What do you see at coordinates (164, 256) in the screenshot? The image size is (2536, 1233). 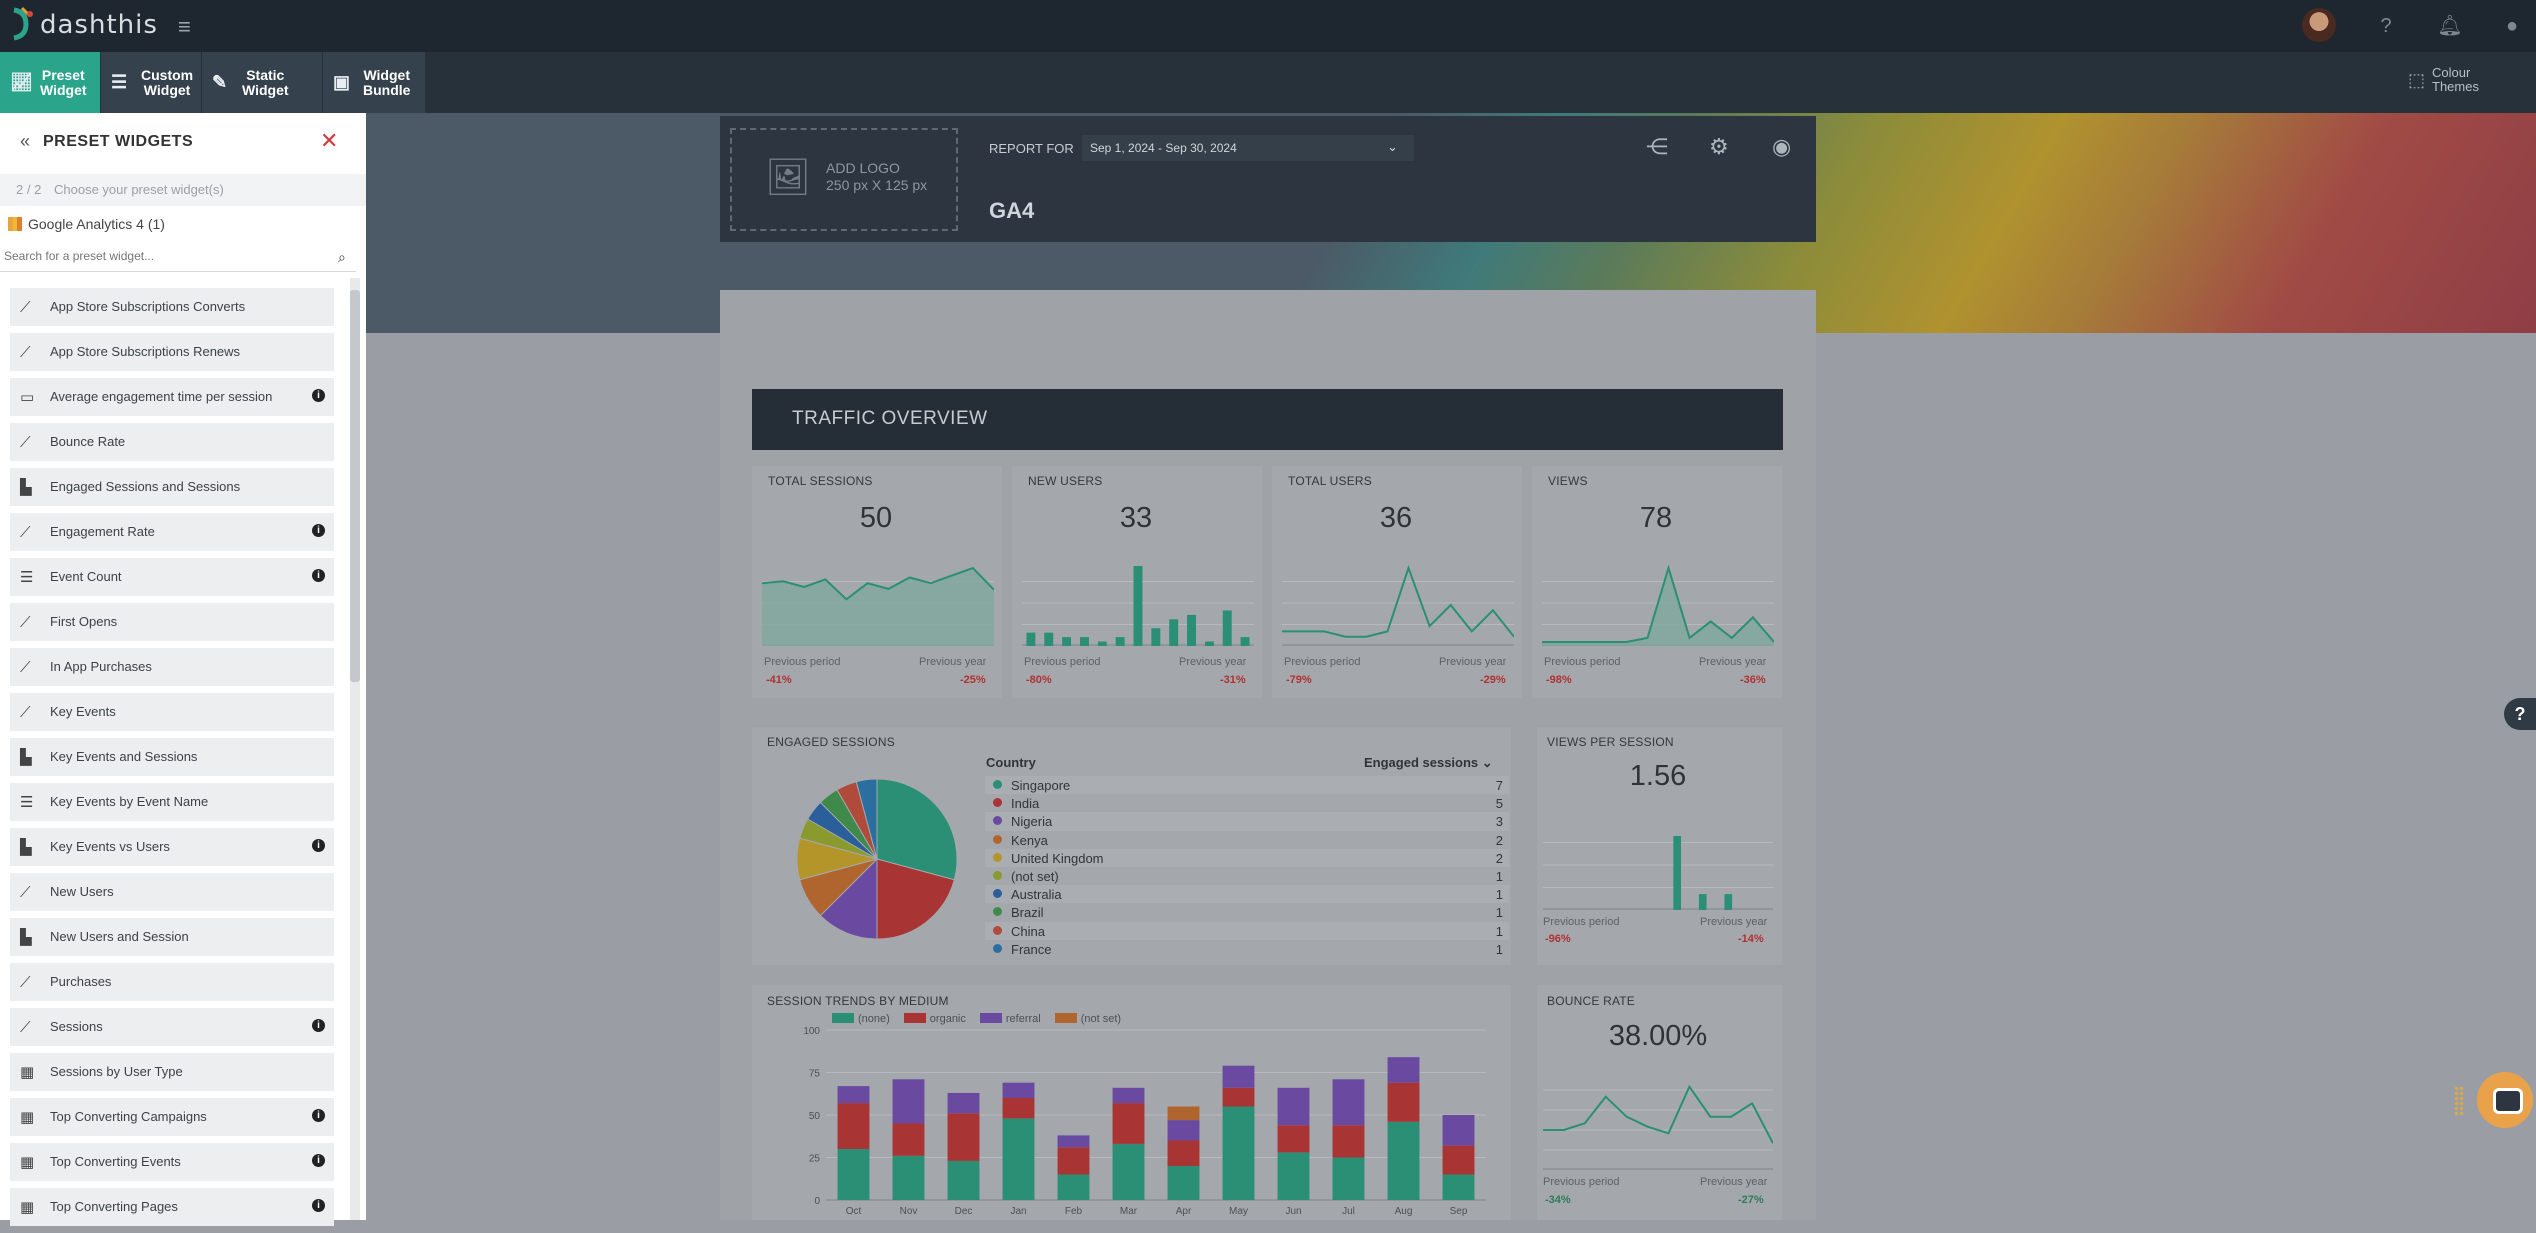 I see `preset-search-input` at bounding box center [164, 256].